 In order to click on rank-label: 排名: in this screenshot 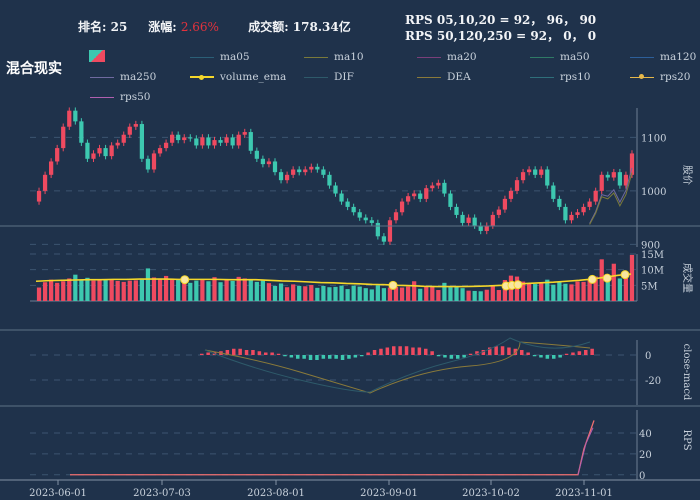, I will do `click(94, 27)`.